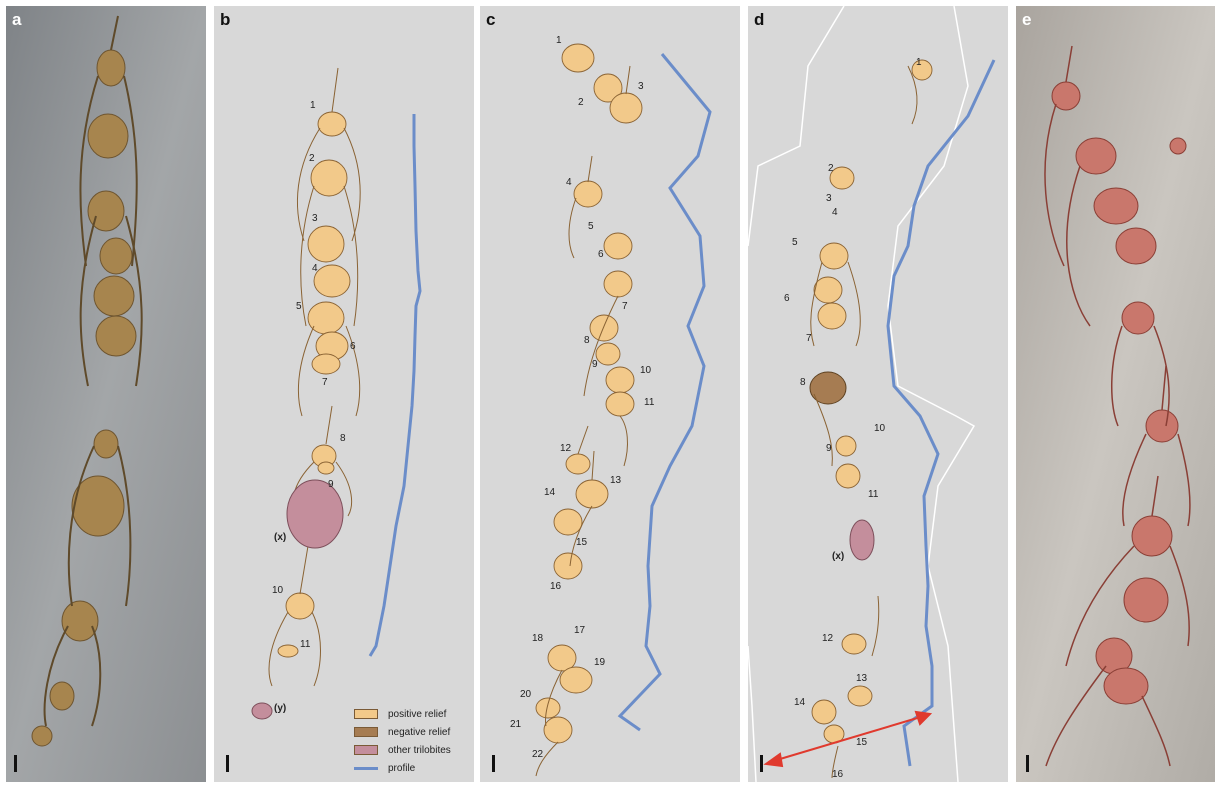 This screenshot has height=786, width=1221. I want to click on label-c-11: 11, so click(649, 403).